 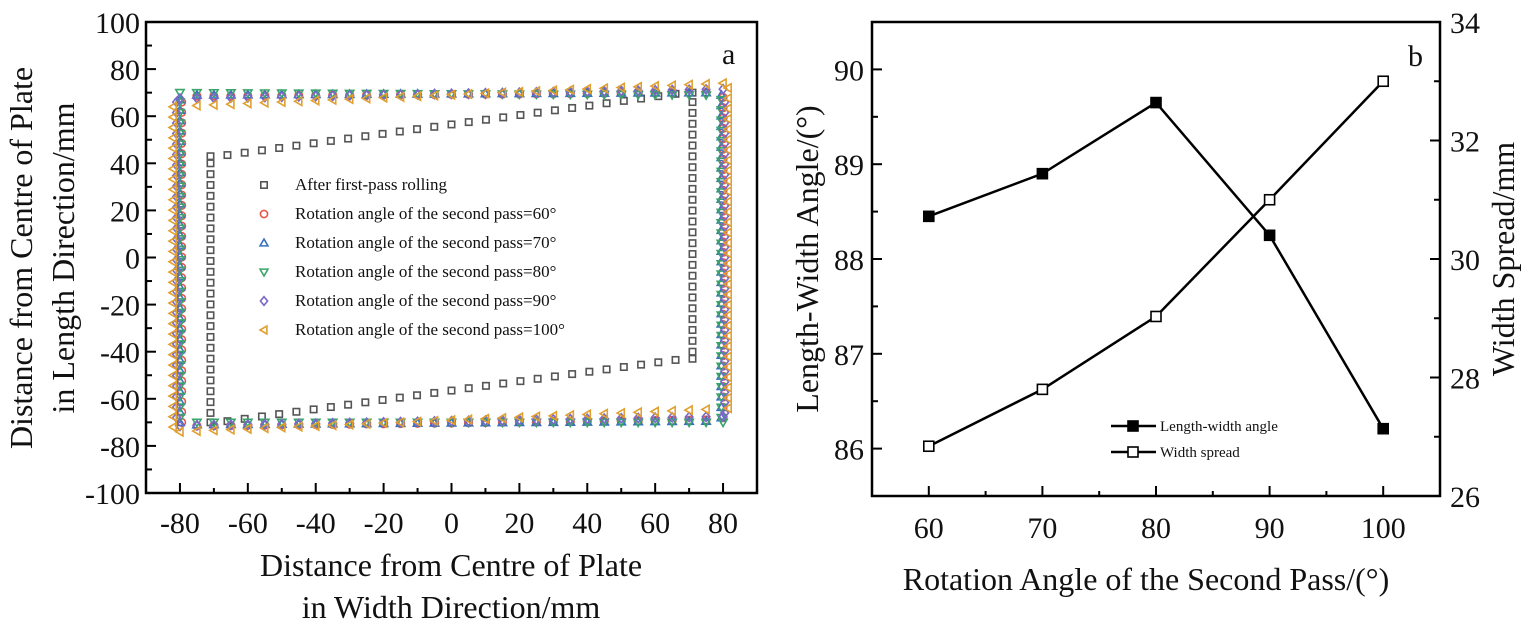 I want to click on legend-label: Length-width angle, so click(x=1219, y=427).